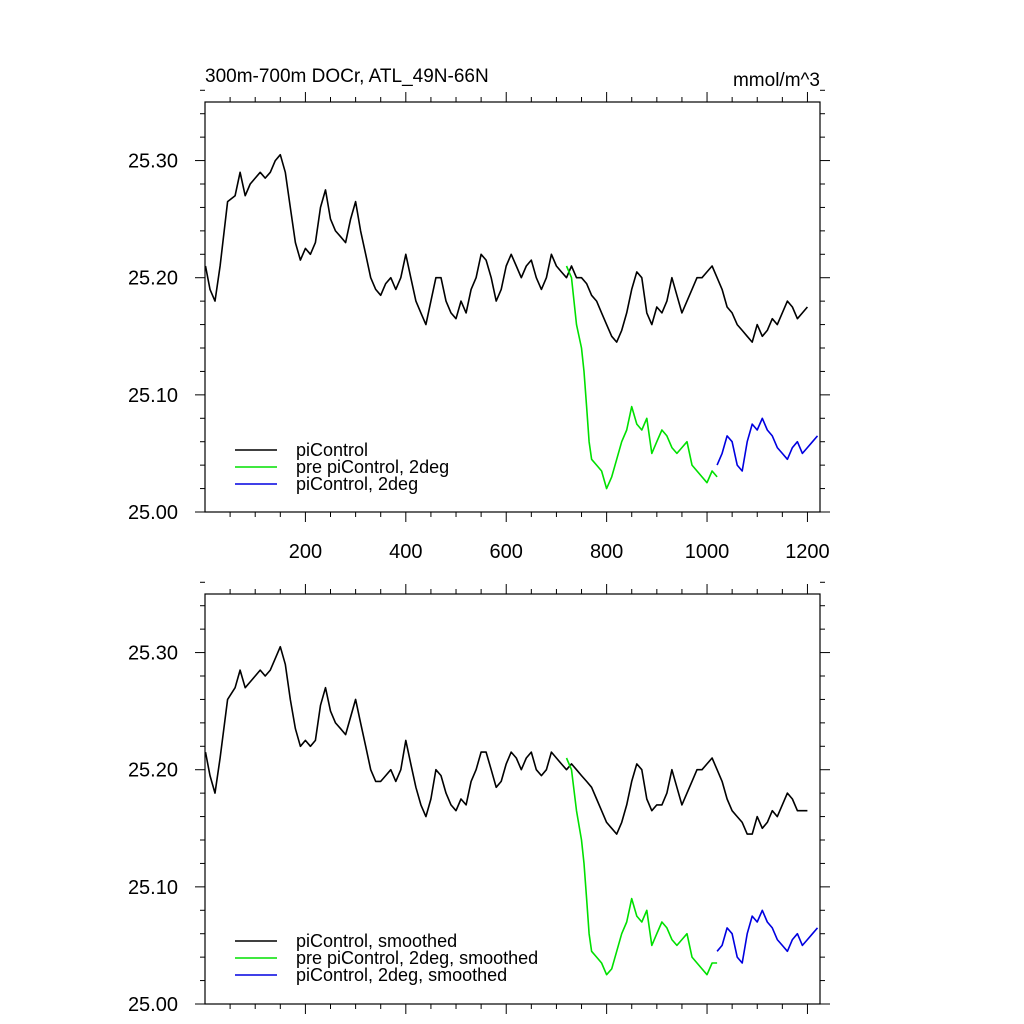 This screenshot has height=1024, width=1024. What do you see at coordinates (776, 80) in the screenshot?
I see `units-label: mmol/m^3` at bounding box center [776, 80].